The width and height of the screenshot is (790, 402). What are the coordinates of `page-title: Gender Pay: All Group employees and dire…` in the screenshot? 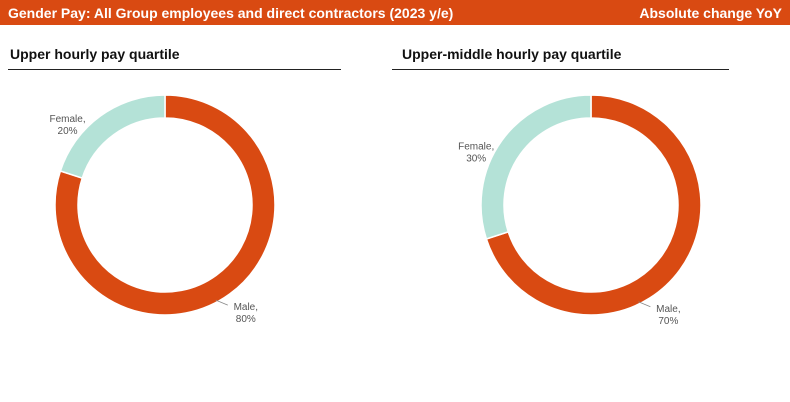 It's located at (231, 12).